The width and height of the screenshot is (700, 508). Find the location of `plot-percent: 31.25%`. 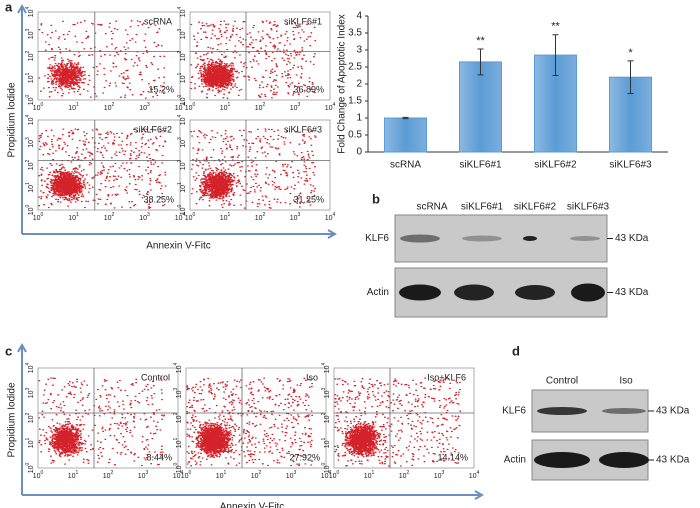

plot-percent: 31.25% is located at coordinates (308, 199).